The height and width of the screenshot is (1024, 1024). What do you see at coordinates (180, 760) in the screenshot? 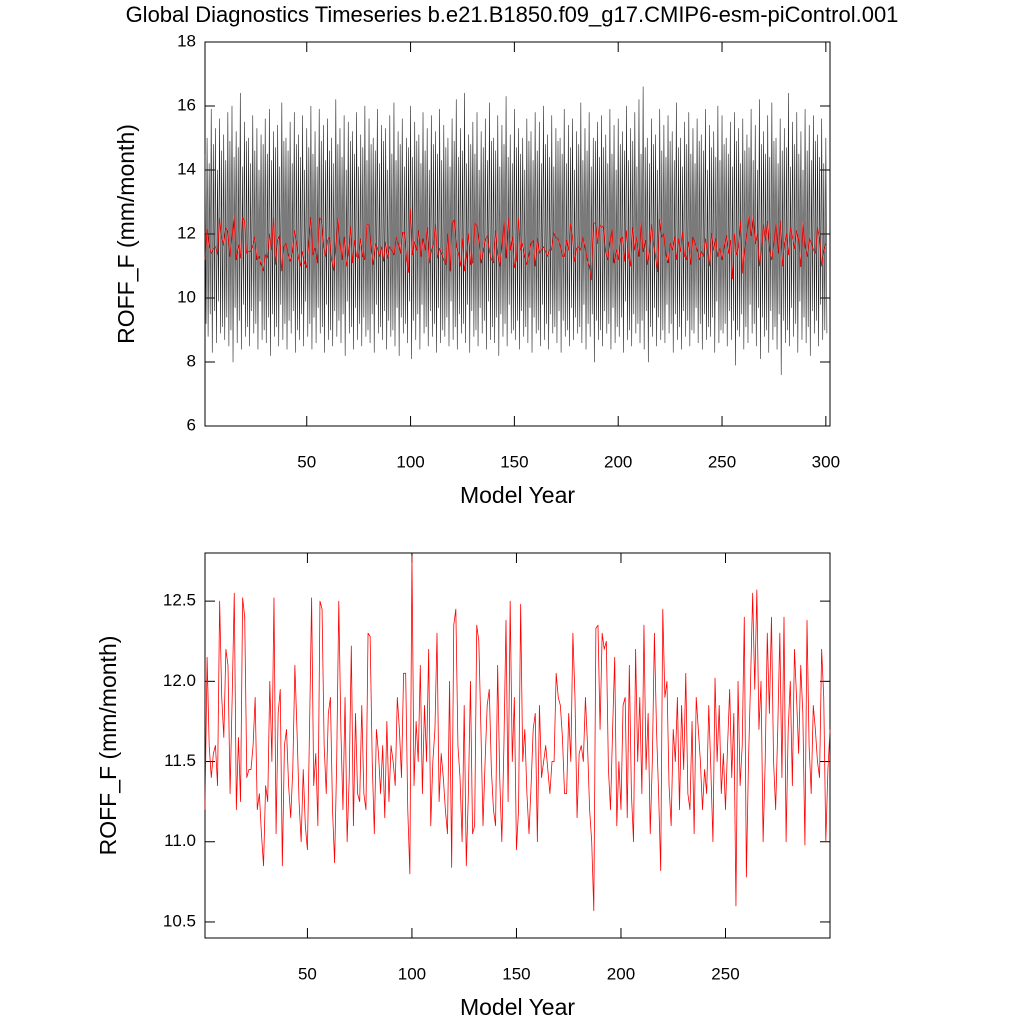
I see `y-tick-label: 11.5` at bounding box center [180, 760].